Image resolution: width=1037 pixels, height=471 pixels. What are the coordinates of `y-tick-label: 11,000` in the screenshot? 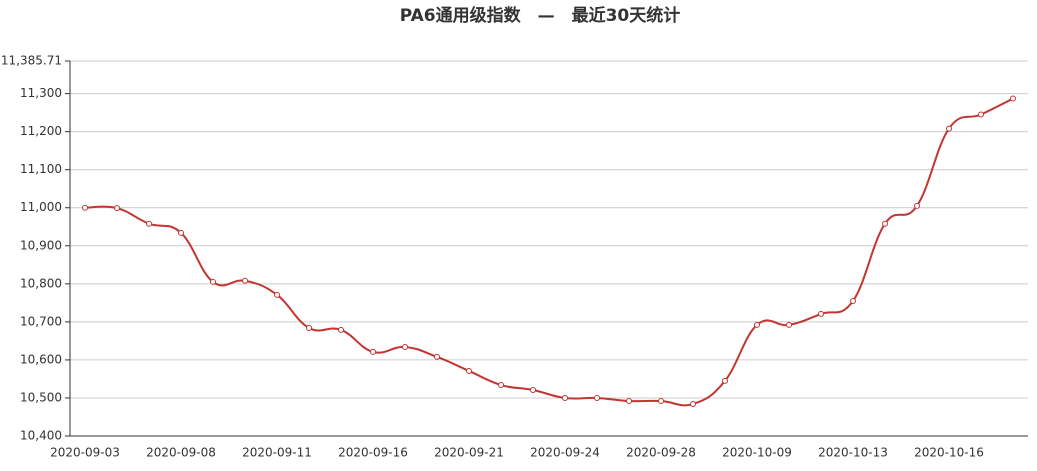 It's located at (41, 207).